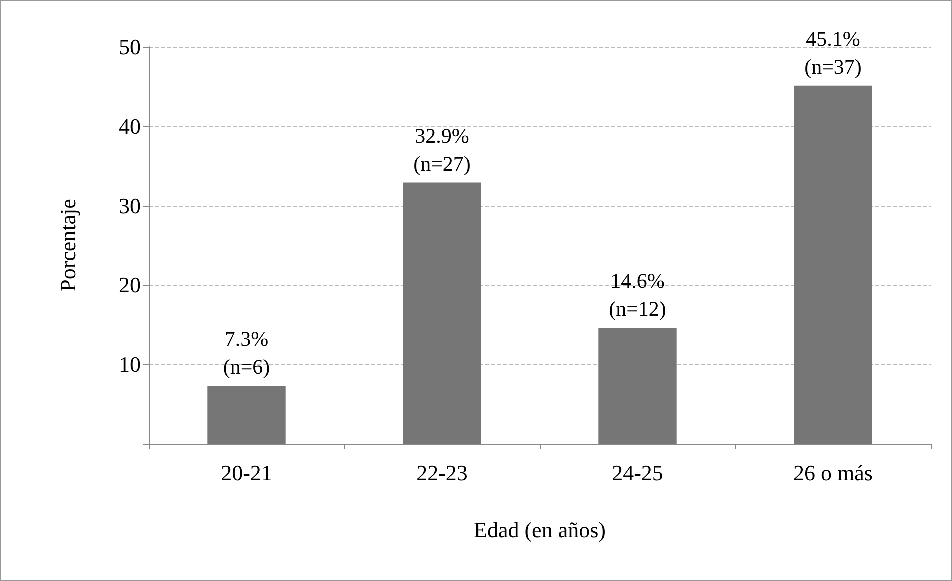 Image resolution: width=952 pixels, height=581 pixels. What do you see at coordinates (130, 205) in the screenshot?
I see `y-tick-label: 30` at bounding box center [130, 205].